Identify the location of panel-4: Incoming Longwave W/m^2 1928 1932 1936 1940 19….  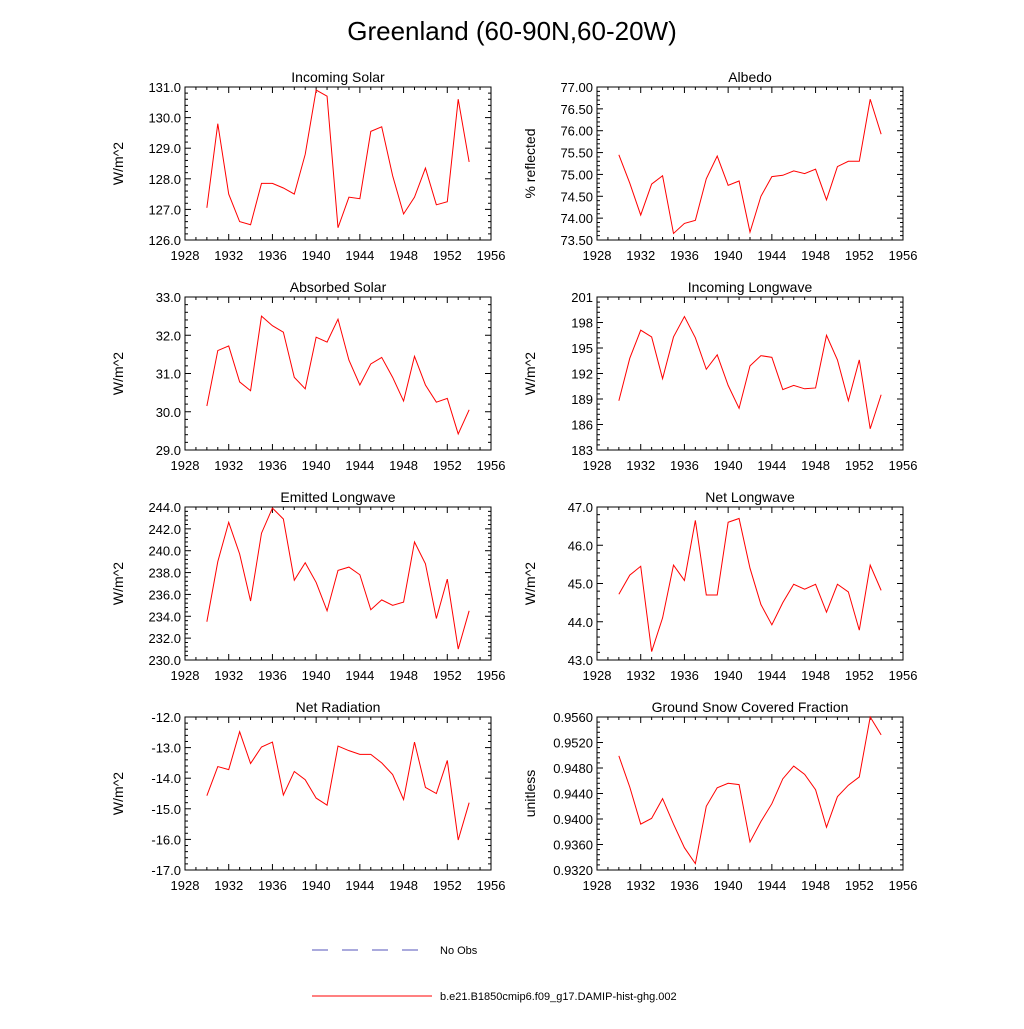
(719, 376).